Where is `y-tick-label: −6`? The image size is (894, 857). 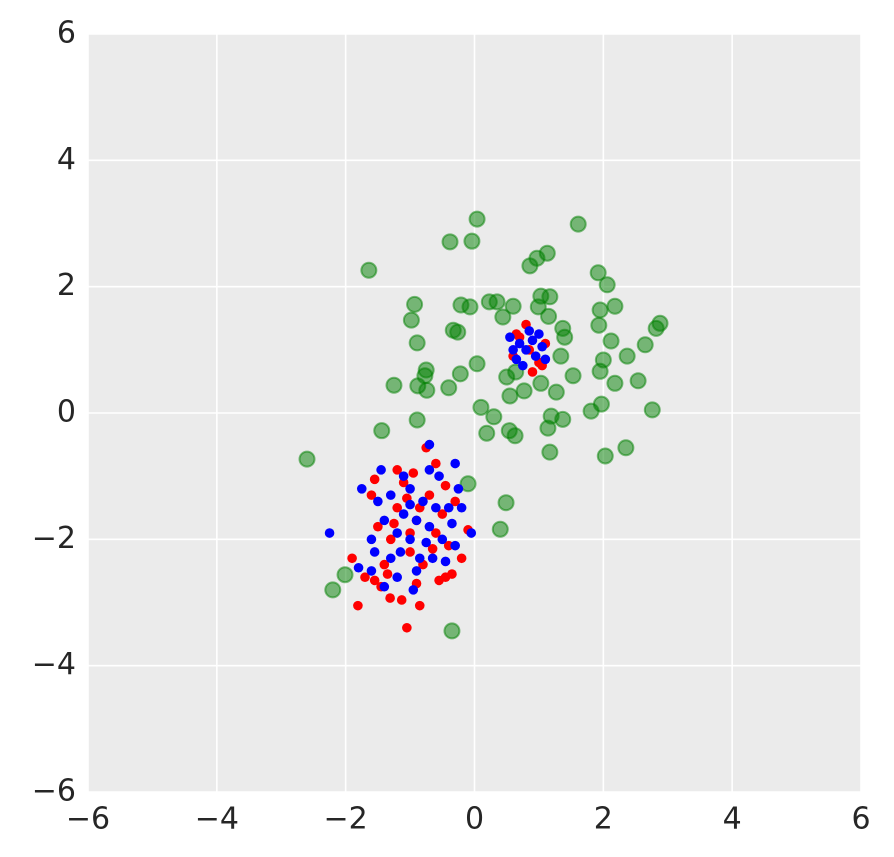 y-tick-label: −6 is located at coordinates (54, 791).